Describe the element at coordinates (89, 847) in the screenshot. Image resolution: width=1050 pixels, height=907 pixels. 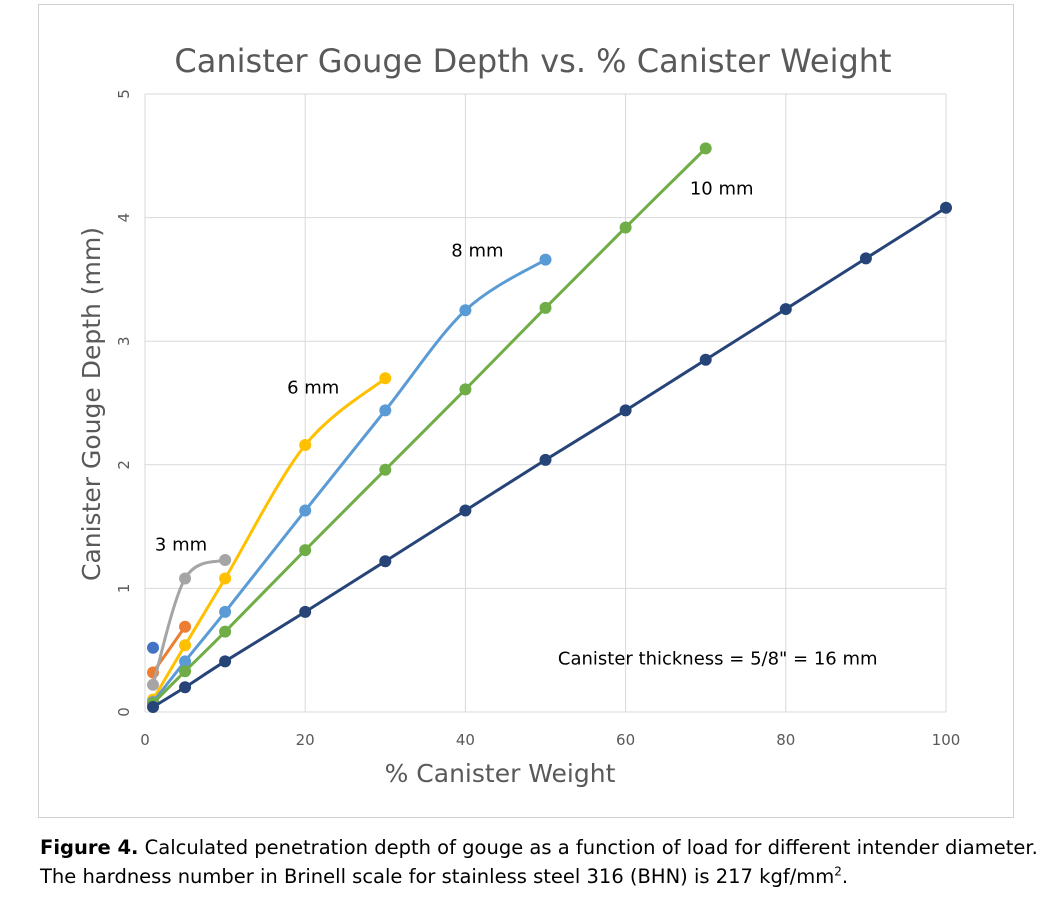
I see `caption-label: Figure 4.` at that location.